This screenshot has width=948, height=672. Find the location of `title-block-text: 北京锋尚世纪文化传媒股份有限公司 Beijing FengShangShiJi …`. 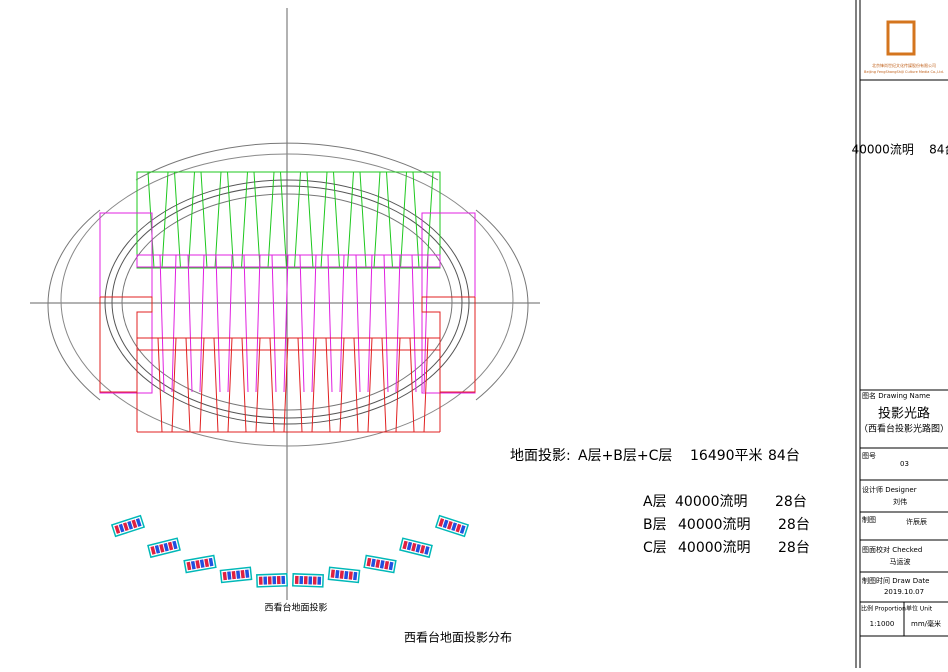

title-block-text: 北京锋尚世纪文化传媒股份有限公司 Beijing FengShangShiJi … is located at coordinates (900, 345).